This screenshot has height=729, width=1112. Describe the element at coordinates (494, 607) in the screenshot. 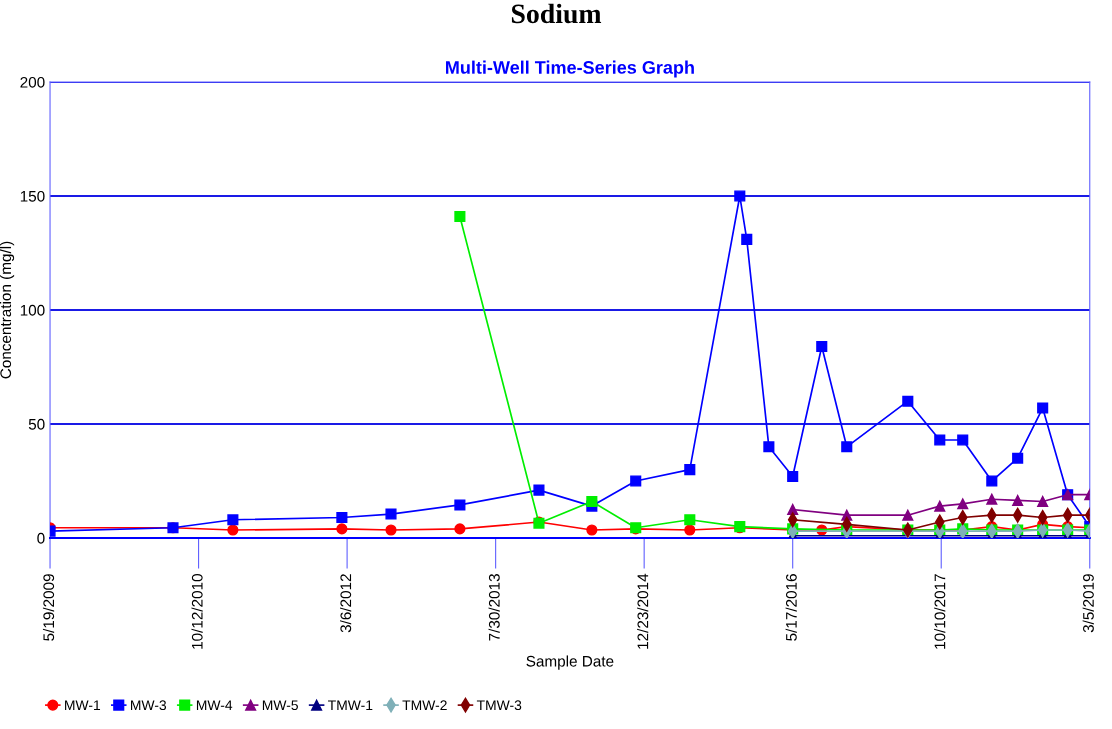

I see `x-tick-label: 7/30/2013` at that location.